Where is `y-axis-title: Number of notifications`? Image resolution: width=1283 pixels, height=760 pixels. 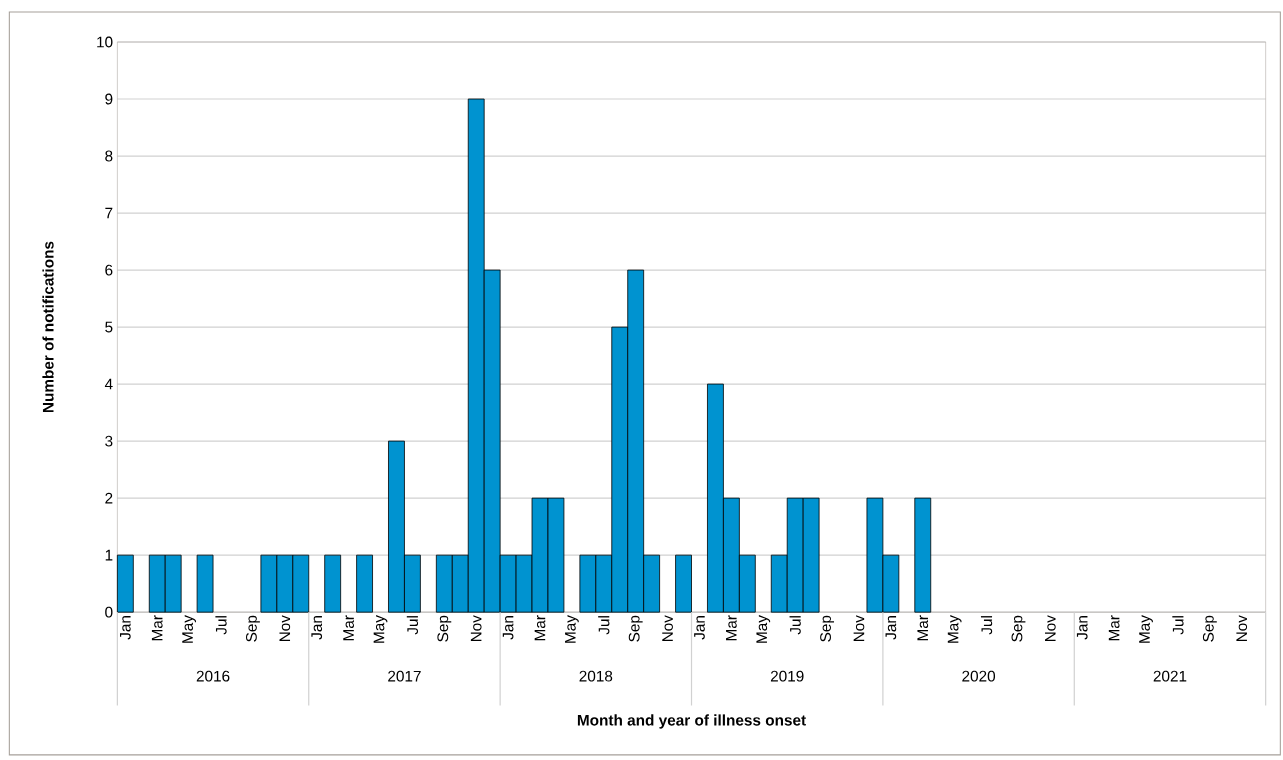 y-axis-title: Number of notifications is located at coordinates (48, 327).